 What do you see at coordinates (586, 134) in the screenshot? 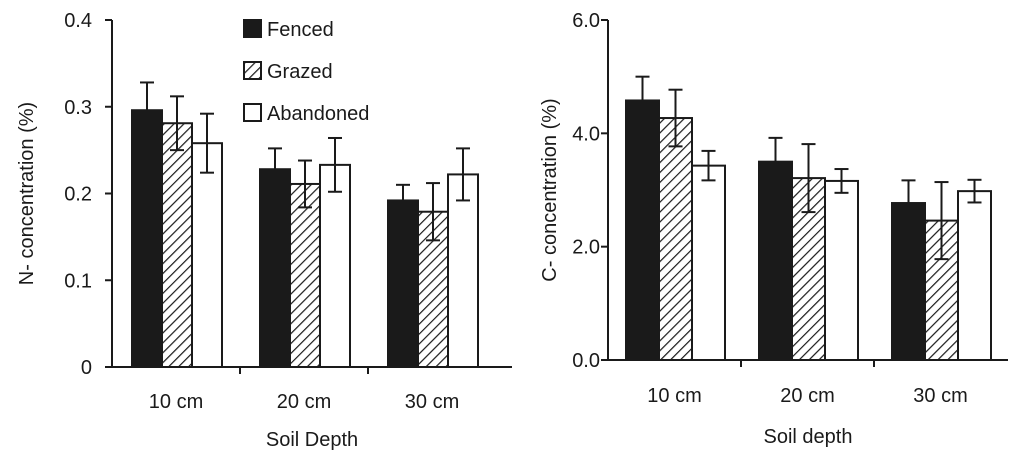
I see `y-tick-label: 4.0` at bounding box center [586, 134].